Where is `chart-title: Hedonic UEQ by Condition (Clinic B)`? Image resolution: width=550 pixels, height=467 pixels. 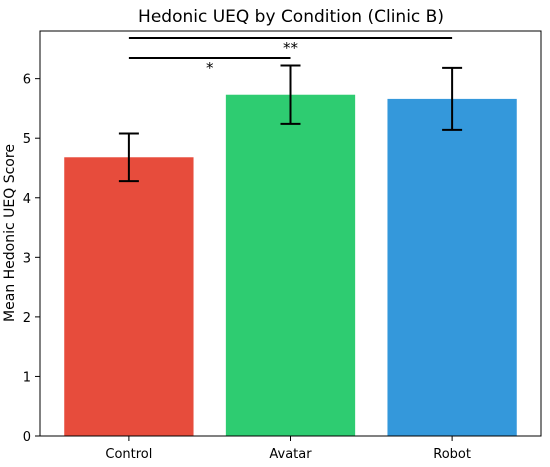
chart-title: Hedonic UEQ by Condition (Clinic B) is located at coordinates (291, 17).